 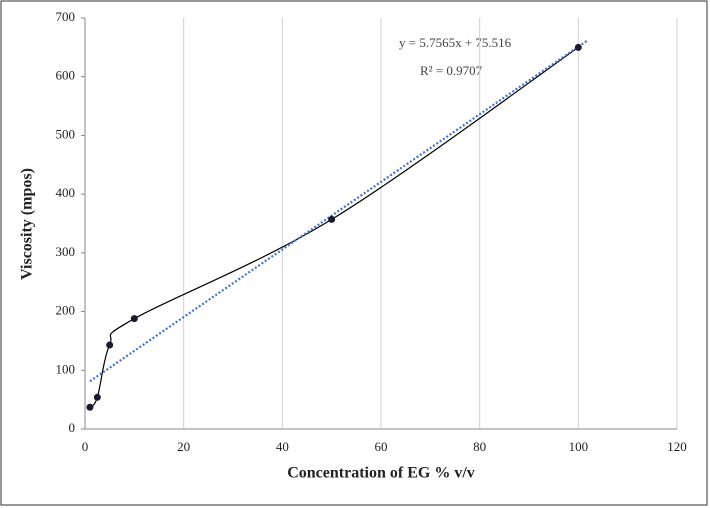 What do you see at coordinates (85, 446) in the screenshot?
I see `x-tick-label: 0` at bounding box center [85, 446].